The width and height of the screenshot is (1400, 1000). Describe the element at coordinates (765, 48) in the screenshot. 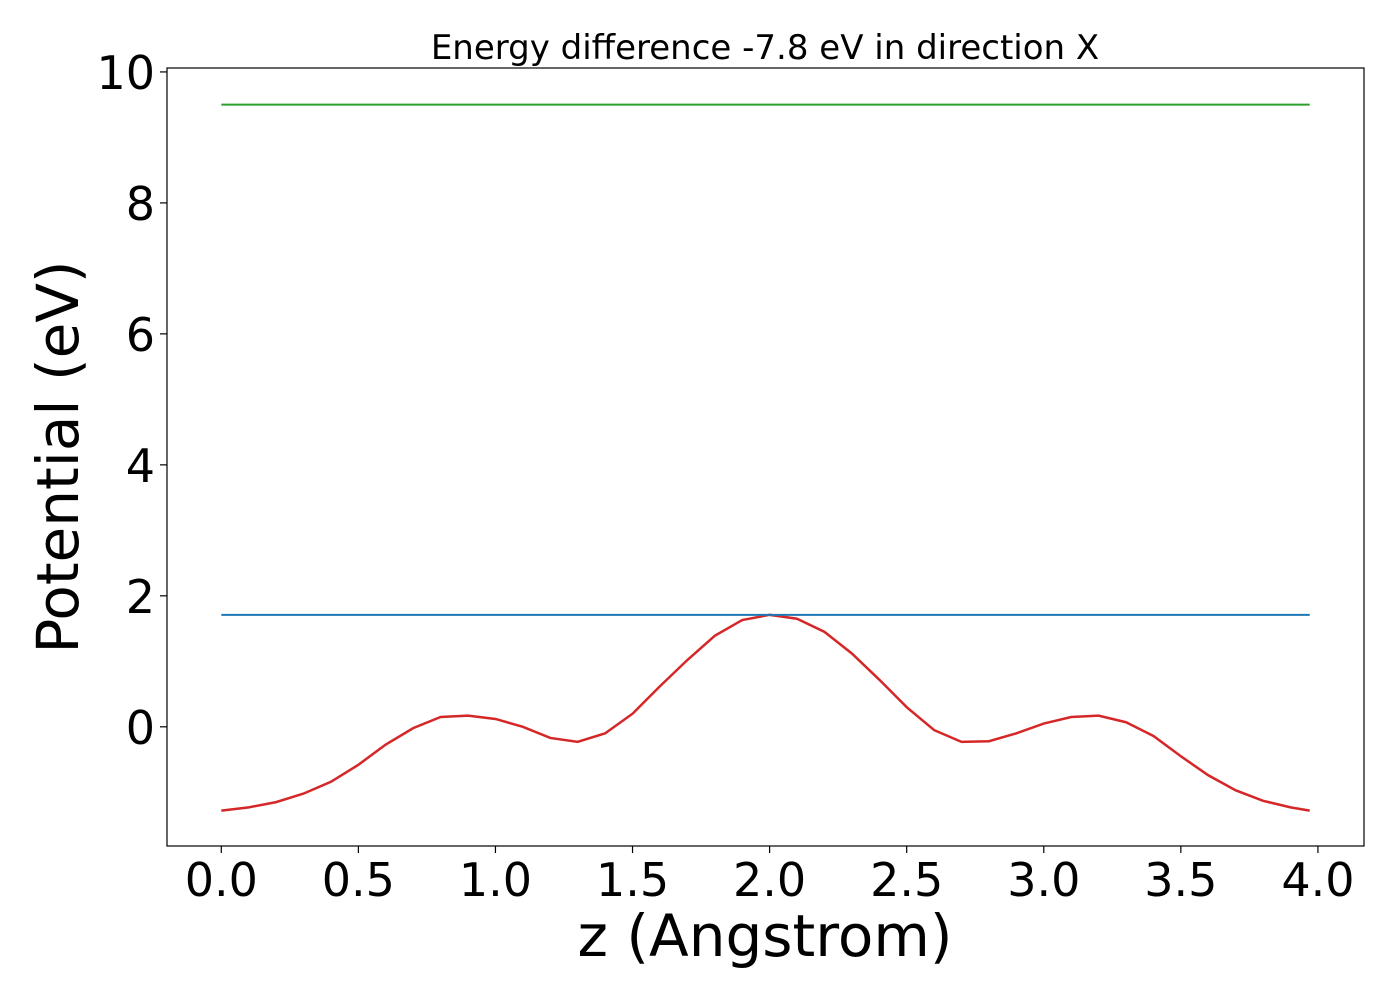

I see `chart-title: Energy difference -7.8 eV in direction X` at that location.